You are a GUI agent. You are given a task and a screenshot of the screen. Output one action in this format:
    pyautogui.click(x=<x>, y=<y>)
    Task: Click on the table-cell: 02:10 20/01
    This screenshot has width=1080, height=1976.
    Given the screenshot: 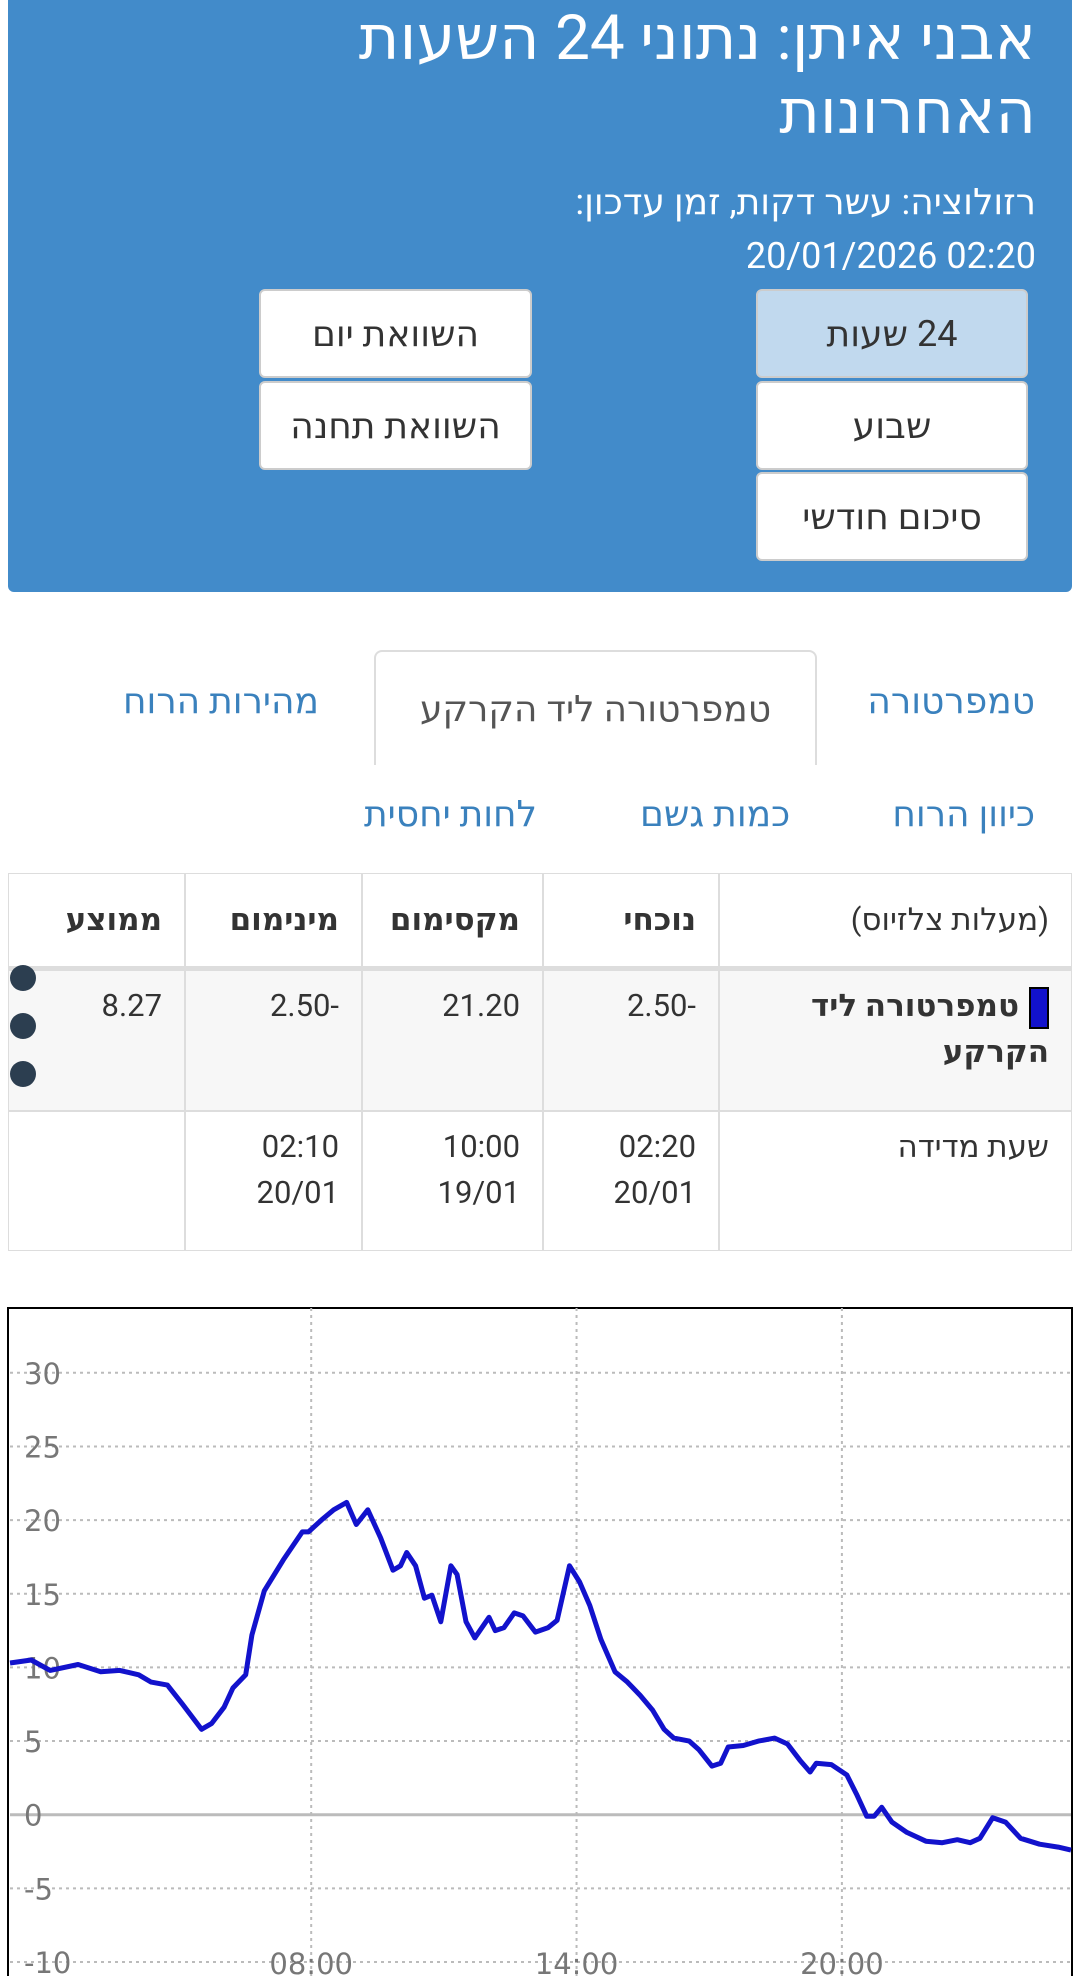 What is the action you would take?
    pyautogui.click(x=273, y=1181)
    